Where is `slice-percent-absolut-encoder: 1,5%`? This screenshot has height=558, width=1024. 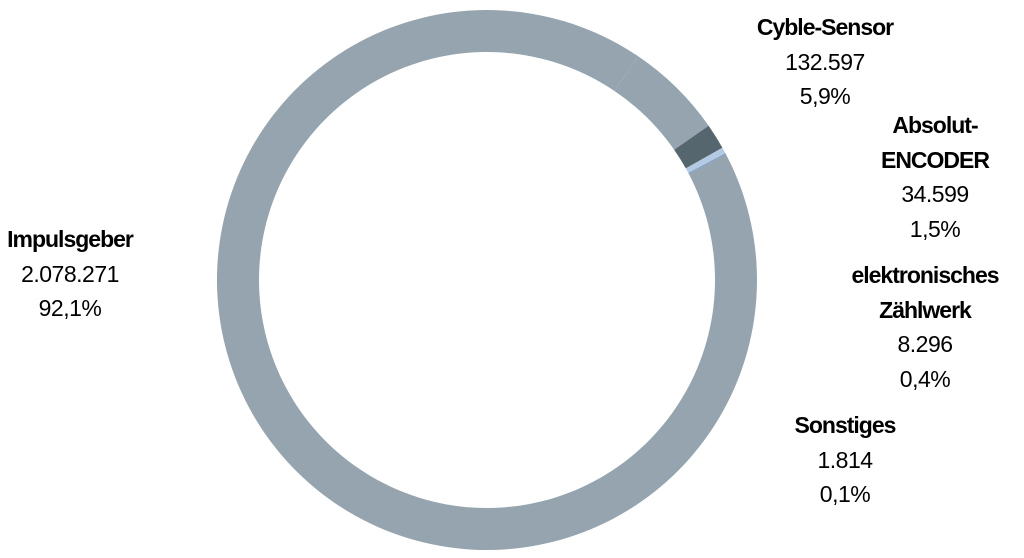
slice-percent-absolut-encoder: 1,5% is located at coordinates (935, 228).